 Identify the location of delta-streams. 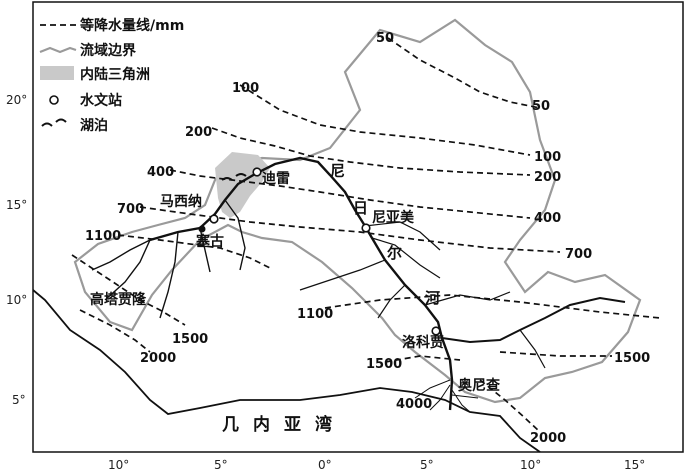
(446, 396).